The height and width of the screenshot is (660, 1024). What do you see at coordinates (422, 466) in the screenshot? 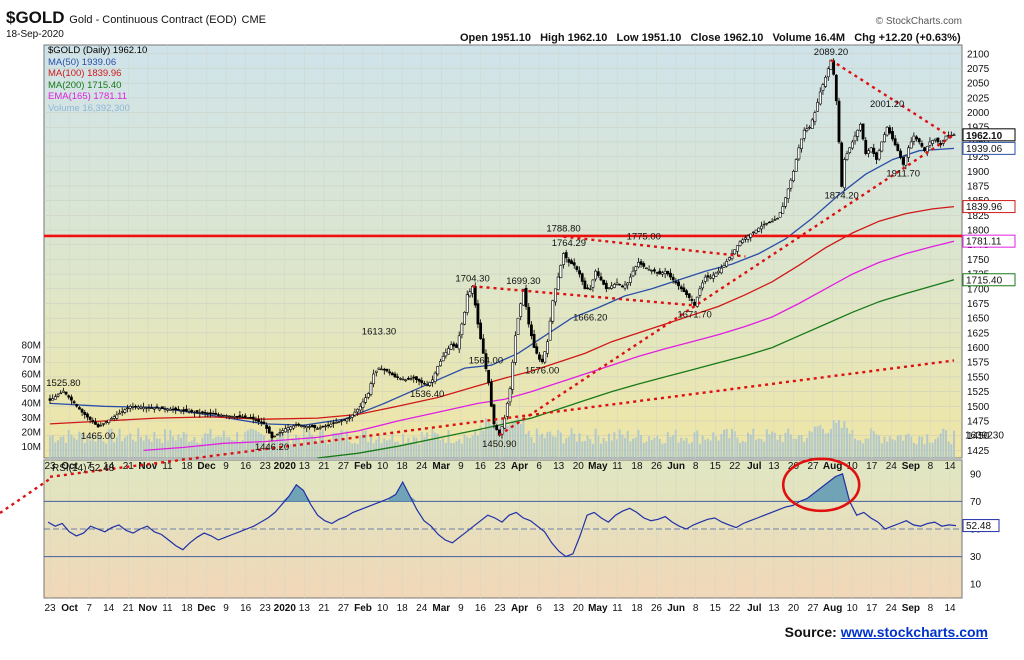
I see `x-axis-label: 24` at bounding box center [422, 466].